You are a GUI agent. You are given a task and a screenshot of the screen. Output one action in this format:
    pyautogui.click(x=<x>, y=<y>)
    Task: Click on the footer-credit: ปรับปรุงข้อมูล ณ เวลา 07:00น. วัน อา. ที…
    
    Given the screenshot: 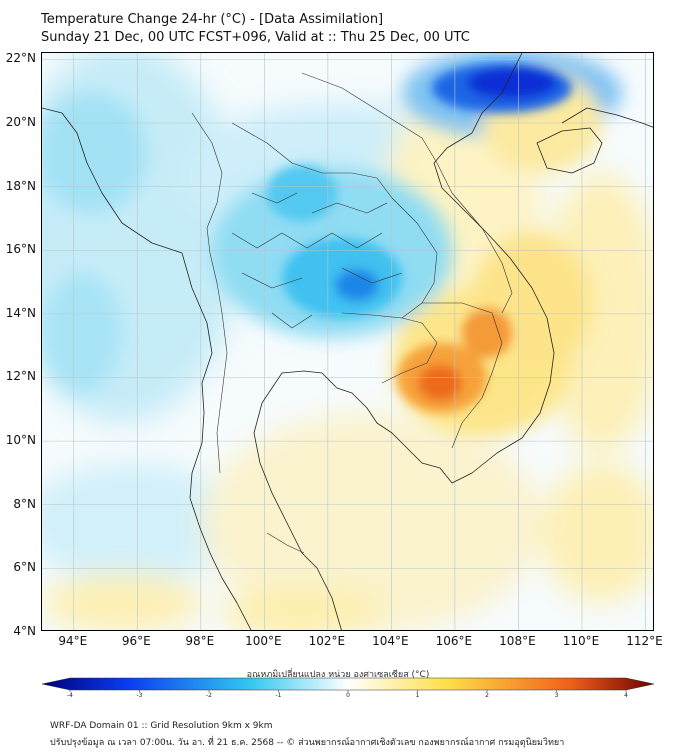 What is the action you would take?
    pyautogui.click(x=307, y=743)
    